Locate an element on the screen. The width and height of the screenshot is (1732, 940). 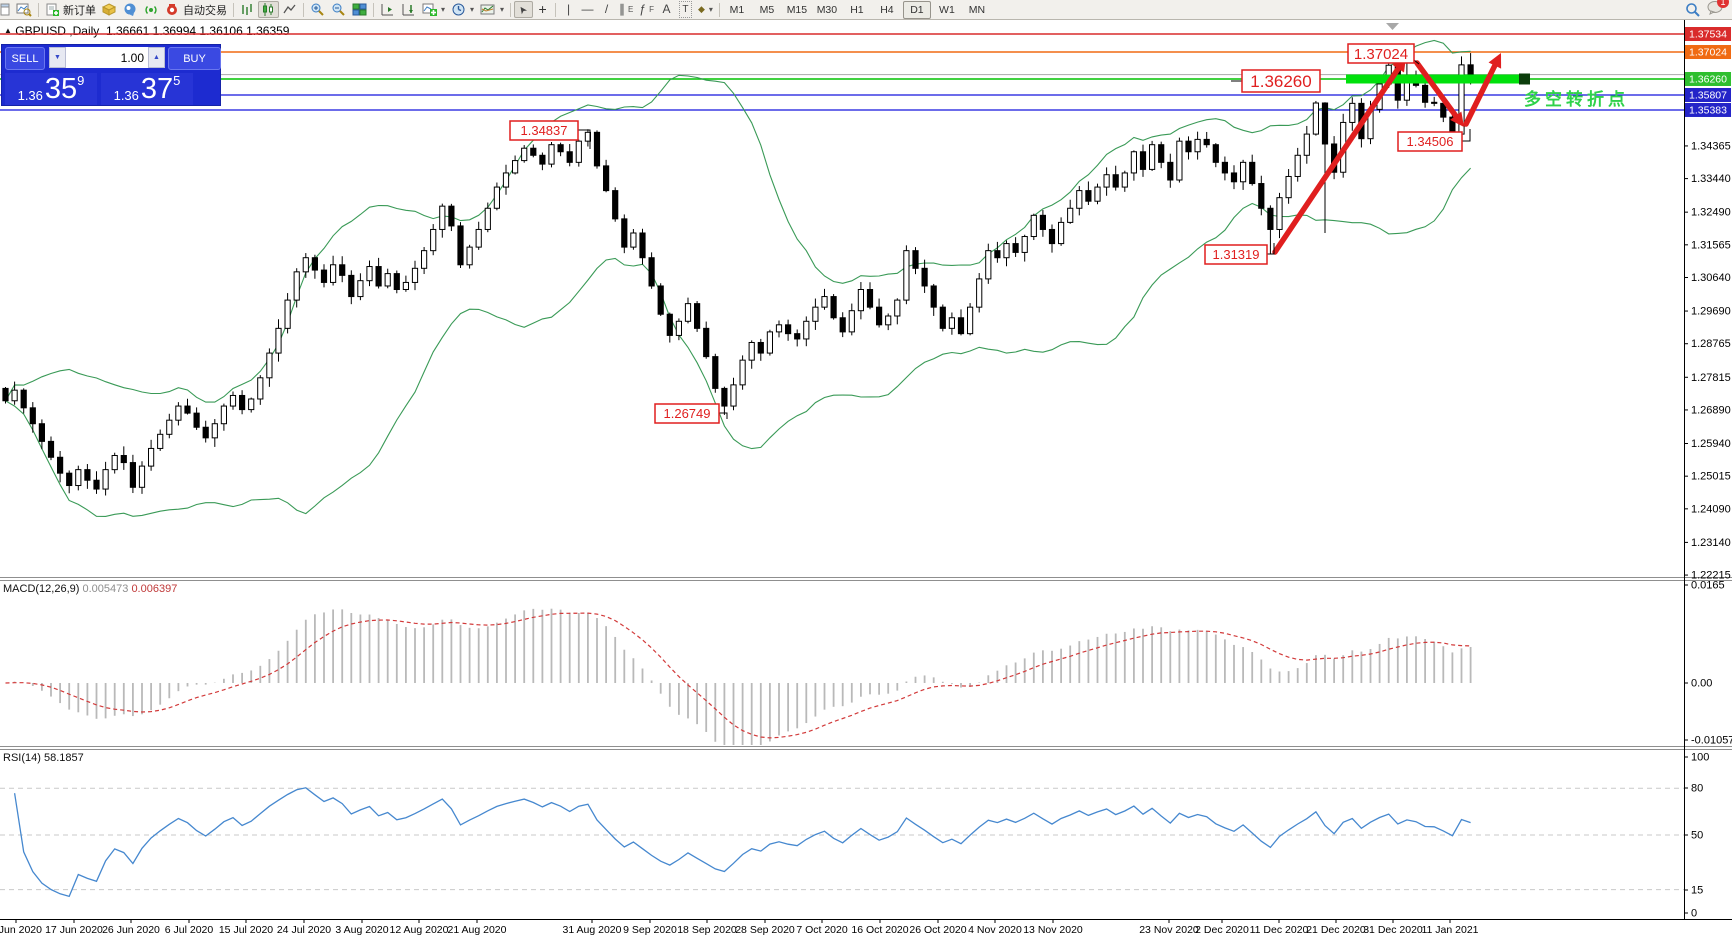
svg-text: 26 Jun 2020 is located at coordinates (131, 930).